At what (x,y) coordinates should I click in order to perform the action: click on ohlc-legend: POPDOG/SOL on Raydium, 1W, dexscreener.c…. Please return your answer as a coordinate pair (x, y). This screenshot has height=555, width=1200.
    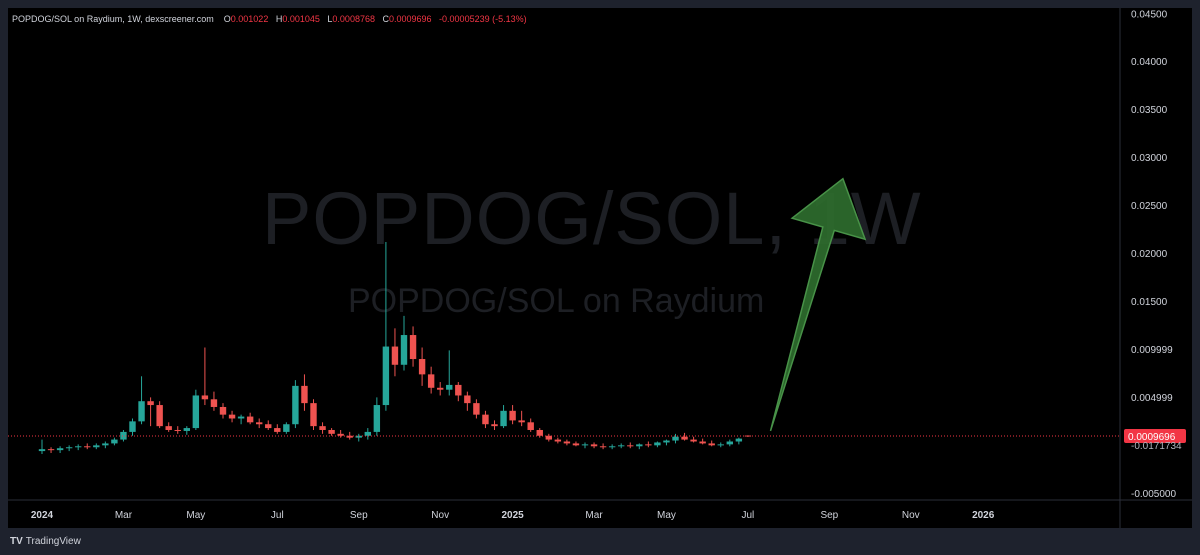
    Looking at the image, I should click on (272, 19).